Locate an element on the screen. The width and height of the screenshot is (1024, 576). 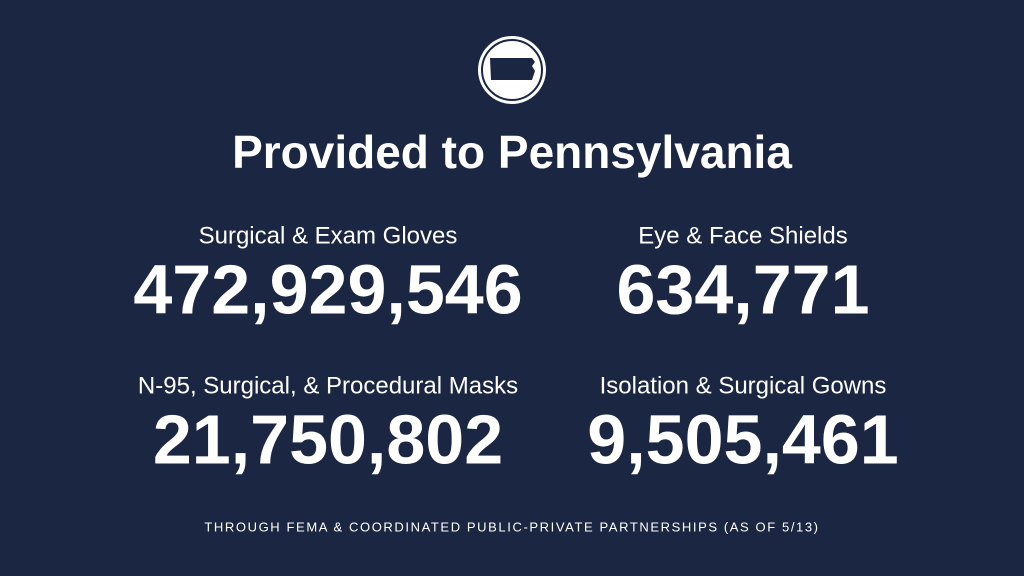
title: Provided to Pennsylvania is located at coordinates (512, 152).